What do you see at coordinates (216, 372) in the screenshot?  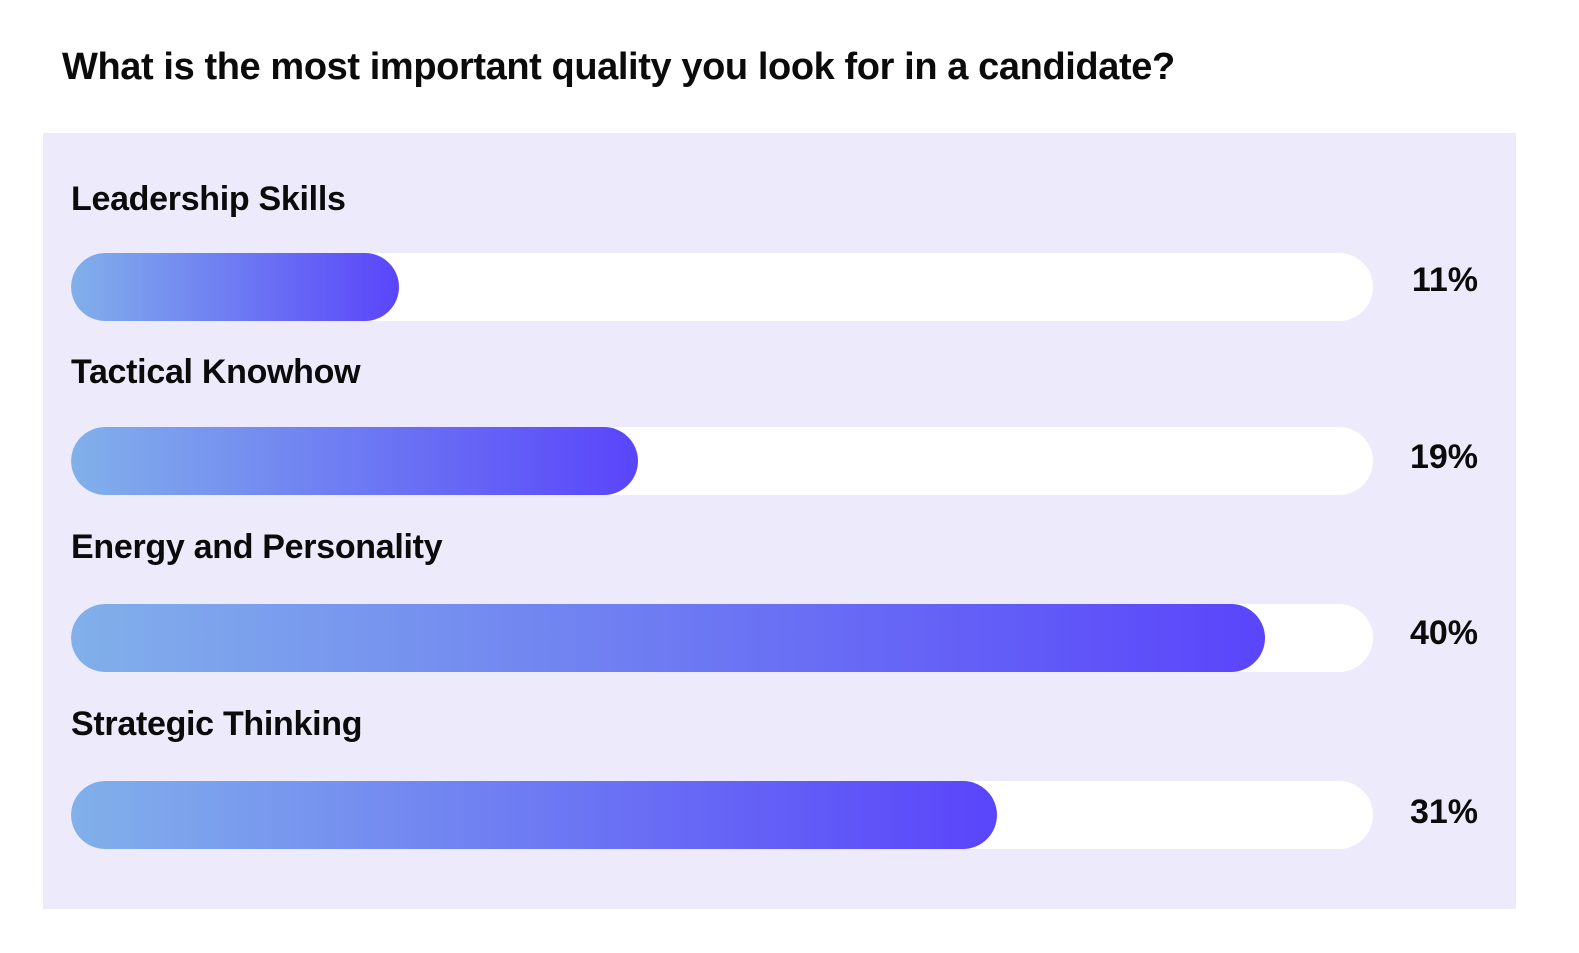 I see `category-label: Tactical Knowhow` at bounding box center [216, 372].